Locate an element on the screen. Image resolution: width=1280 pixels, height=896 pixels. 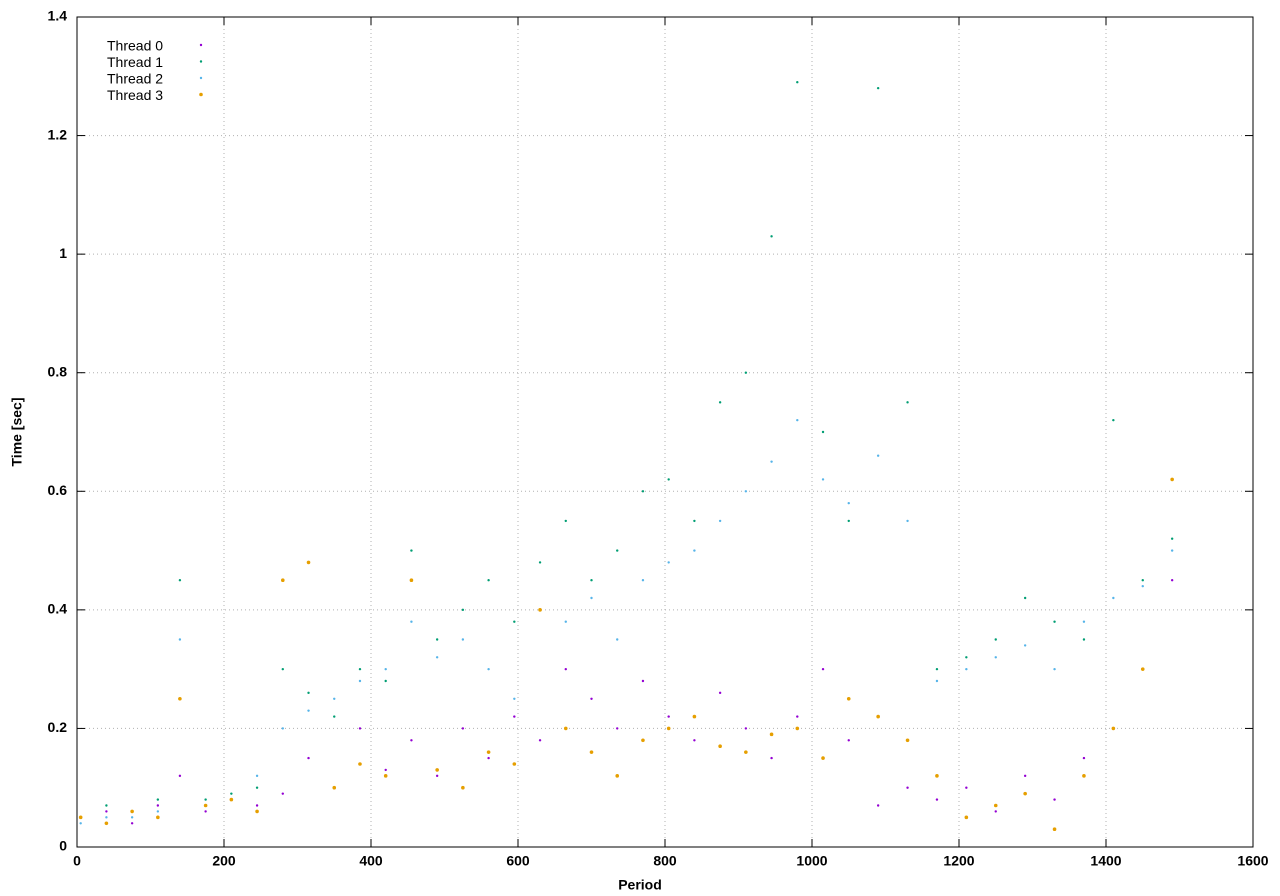
y-tick-label: 1.2 is located at coordinates (58, 134).